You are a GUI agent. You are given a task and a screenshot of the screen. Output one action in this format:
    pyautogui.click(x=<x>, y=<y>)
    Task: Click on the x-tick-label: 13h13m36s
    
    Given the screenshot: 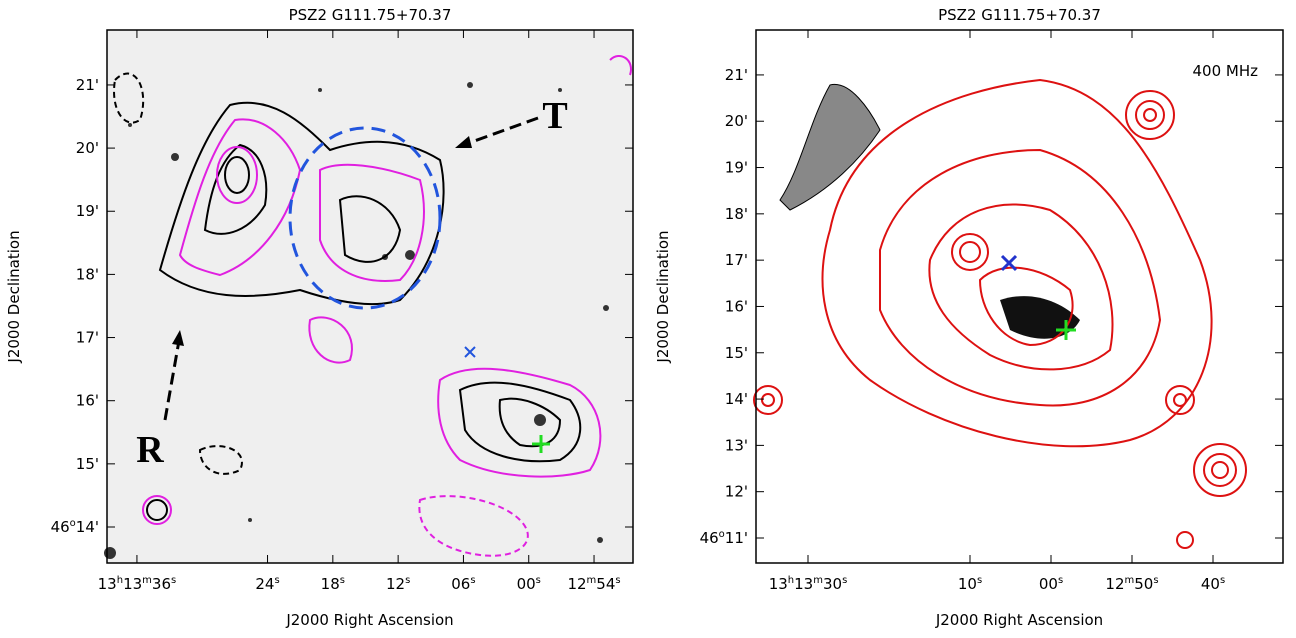 What is the action you would take?
    pyautogui.click(x=137, y=584)
    